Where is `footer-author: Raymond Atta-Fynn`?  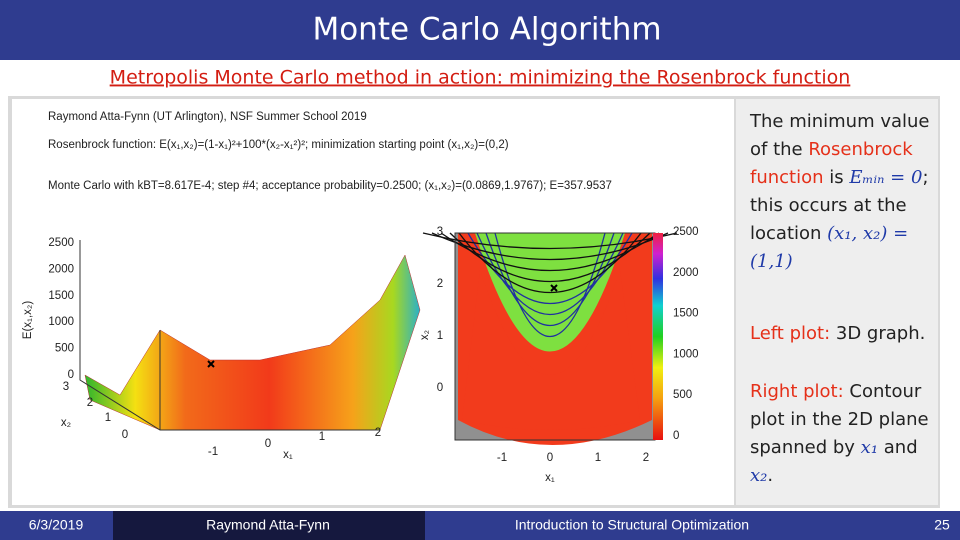
footer-author: Raymond Atta-Fynn is located at coordinates (268, 525).